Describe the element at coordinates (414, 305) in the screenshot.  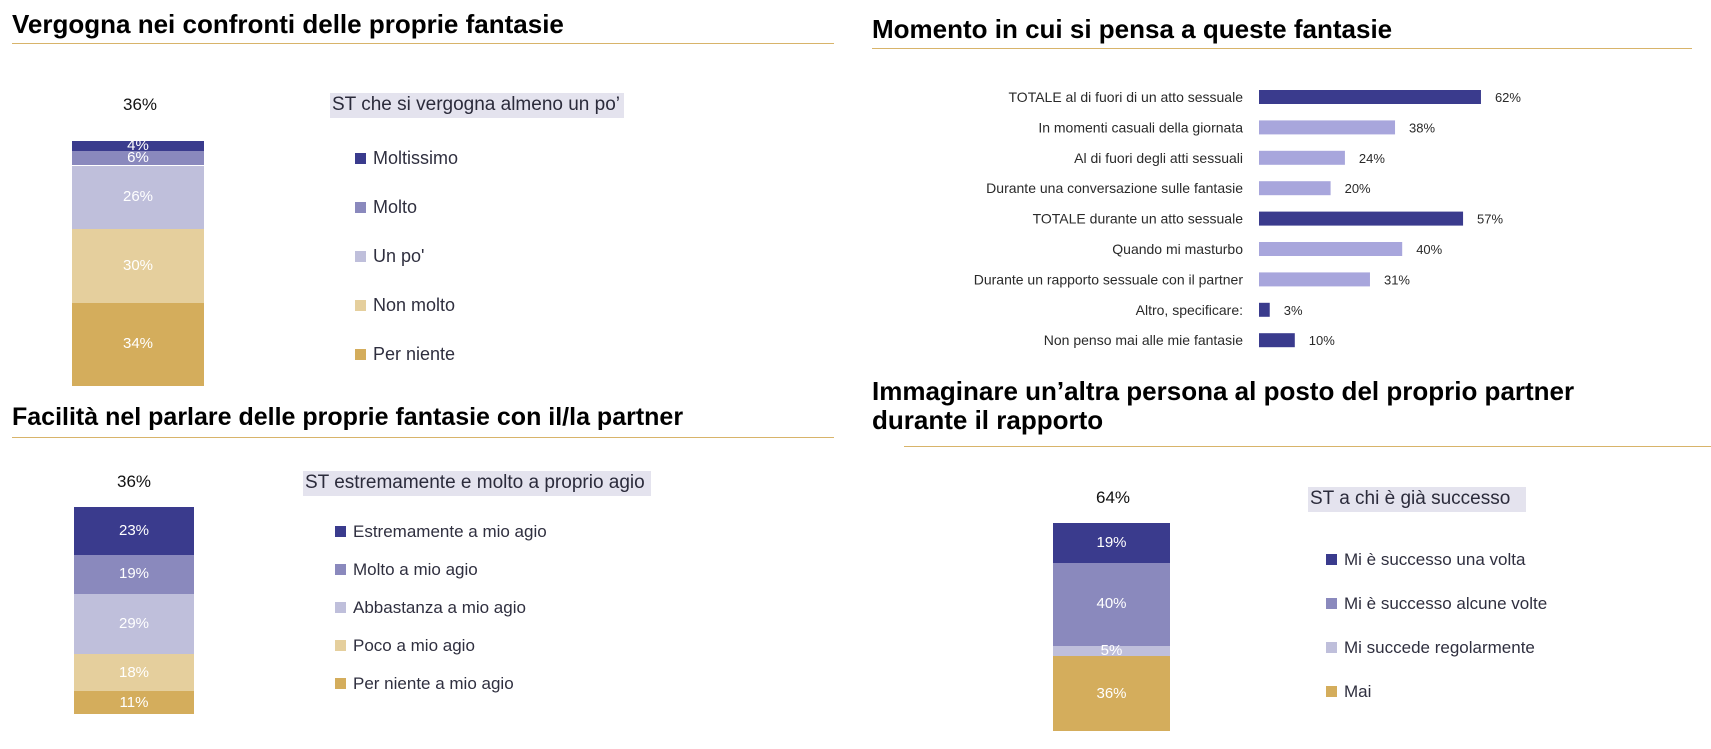
I see `legend-label: Non molto` at that location.